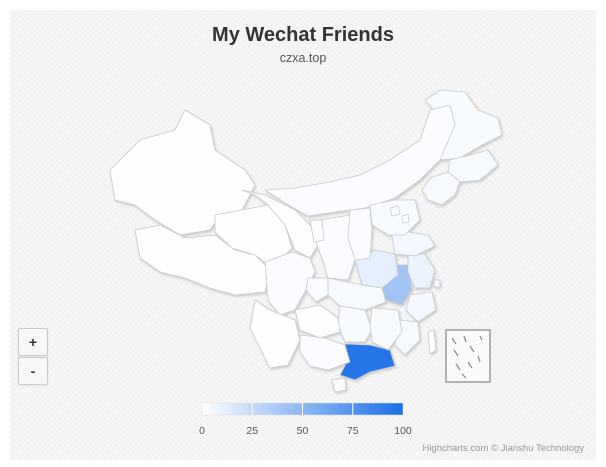 Image resolution: width=606 pixels, height=467 pixels. Describe the element at coordinates (386, 329) in the screenshot. I see `province-jiangxi: Jiangxi: 3` at that location.